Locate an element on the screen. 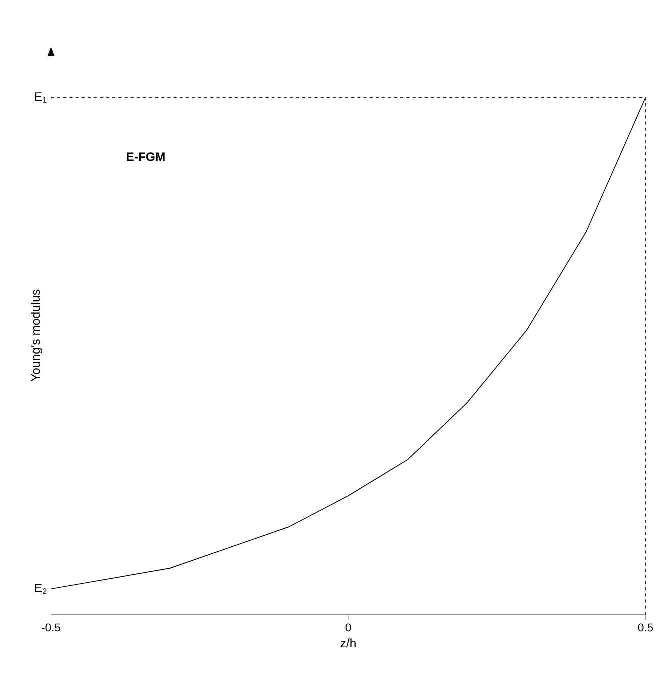  x-tick-label: 0.5 is located at coordinates (645, 628).